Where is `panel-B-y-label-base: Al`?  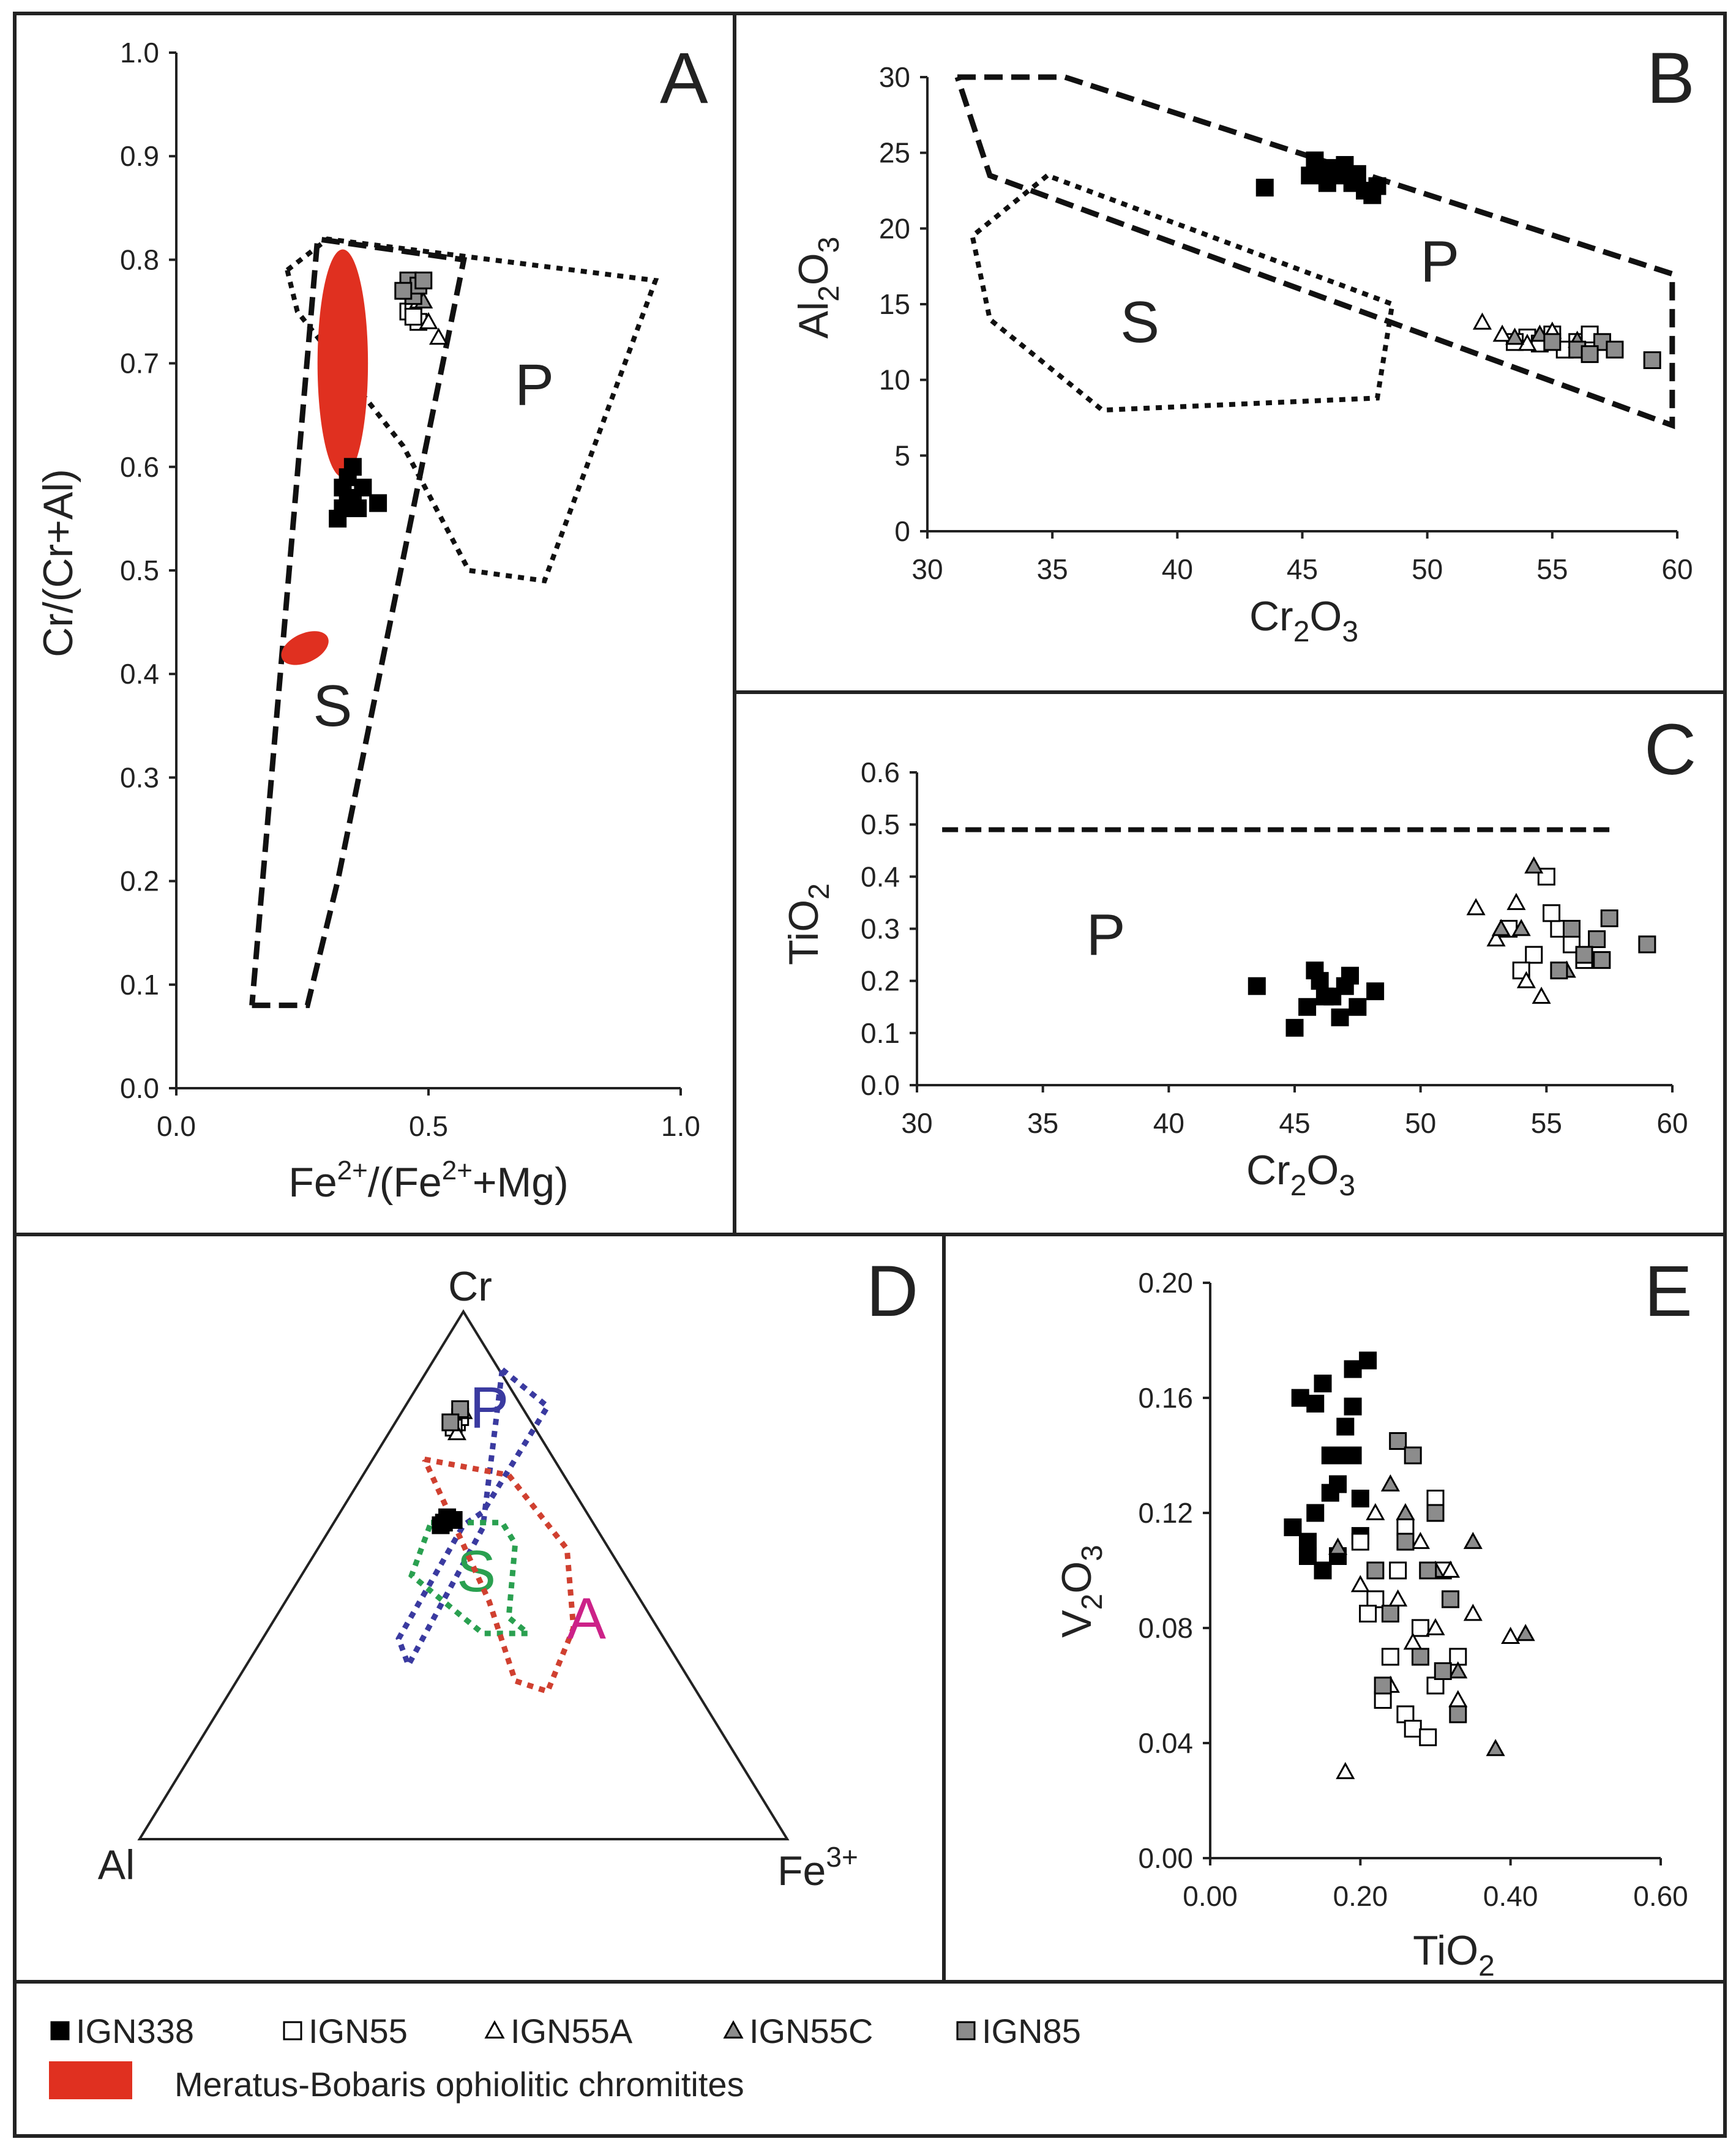 panel-B-y-label-base: Al is located at coordinates (813, 320).